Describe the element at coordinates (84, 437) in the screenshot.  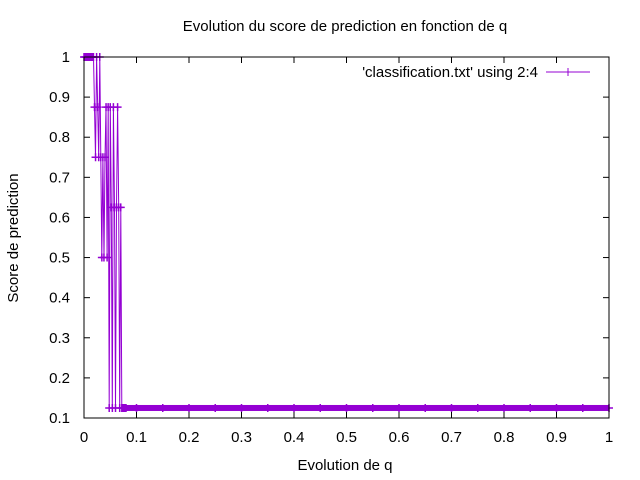
I see `x-tick-label: 0` at that location.